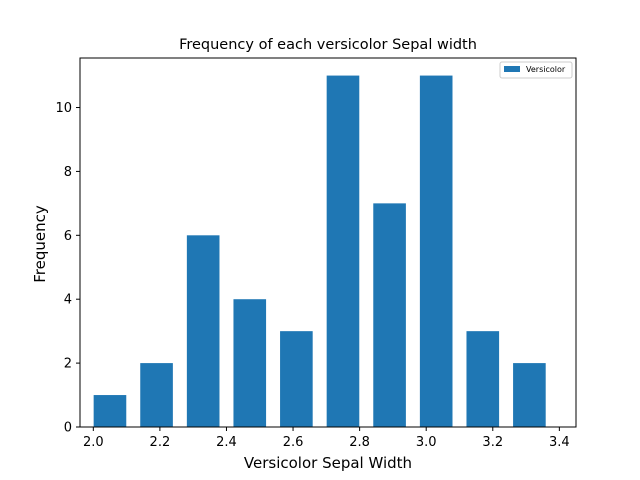 Image resolution: width=640 pixels, height=480 pixels. What do you see at coordinates (63, 108) in the screenshot?
I see `y-tick-label: 10` at bounding box center [63, 108].